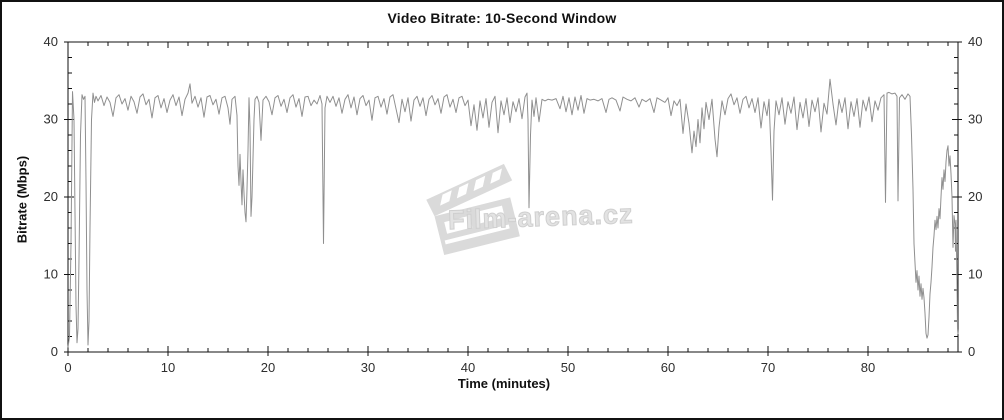 This screenshot has width=1004, height=420. Describe the element at coordinates (975, 196) in the screenshot. I see `y-tick-label-right: 20` at that location.